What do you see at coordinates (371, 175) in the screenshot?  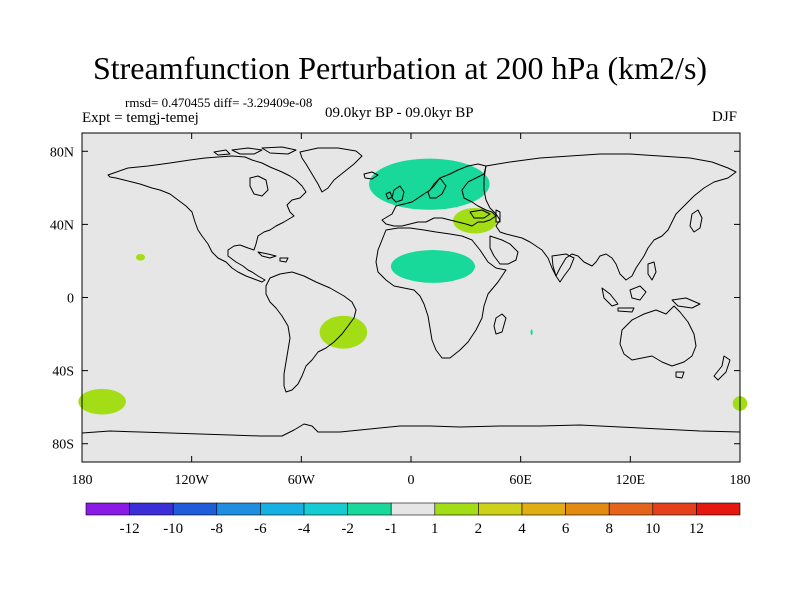 I see `coastline-iceland` at bounding box center [371, 175].